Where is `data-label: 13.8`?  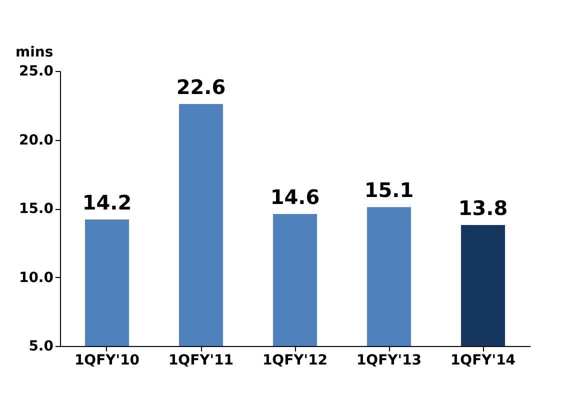 data-label: 13.8 is located at coordinates (483, 208).